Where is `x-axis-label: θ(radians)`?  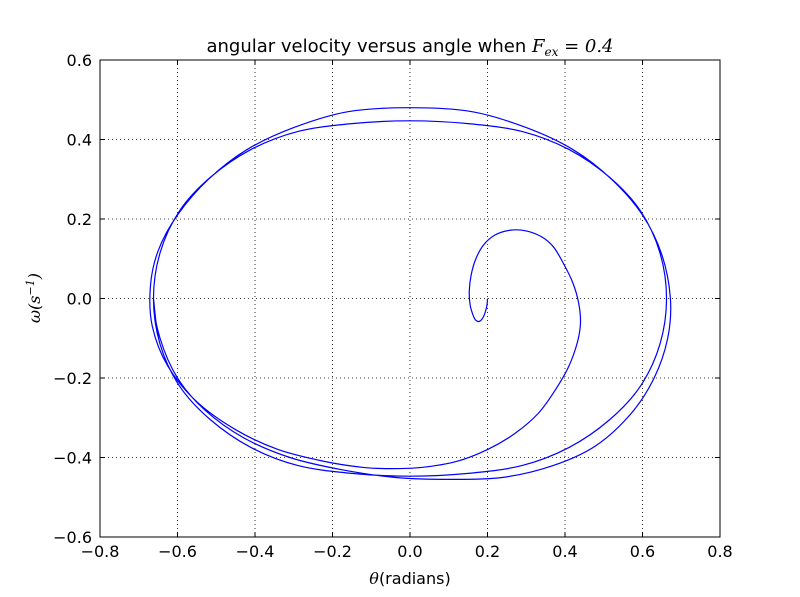 x-axis-label: θ(radians) is located at coordinates (409, 578).